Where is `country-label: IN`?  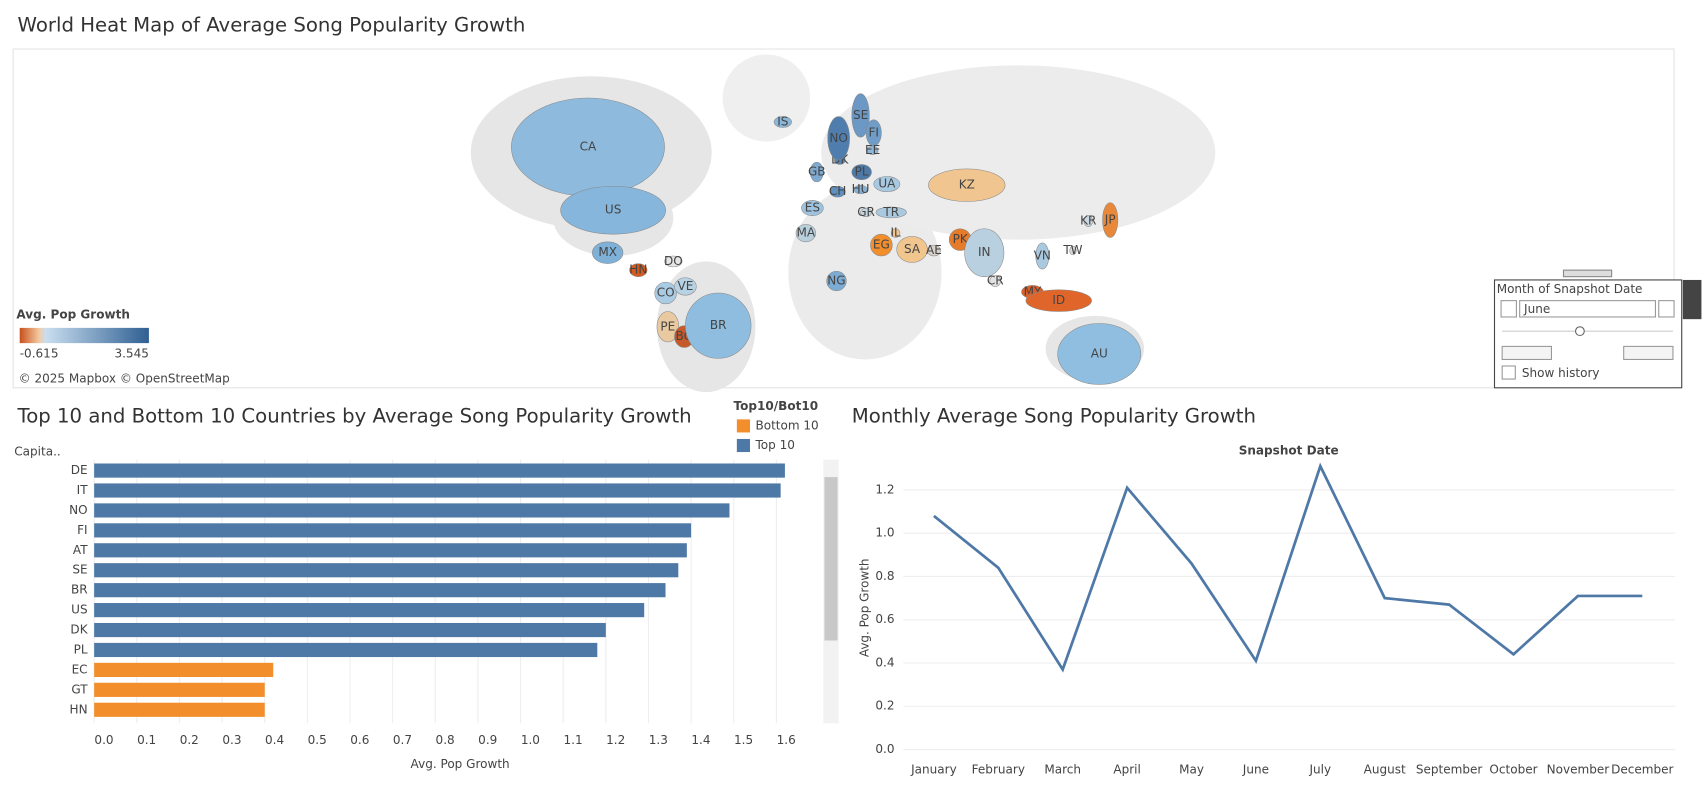
country-label: IN is located at coordinates (984, 252).